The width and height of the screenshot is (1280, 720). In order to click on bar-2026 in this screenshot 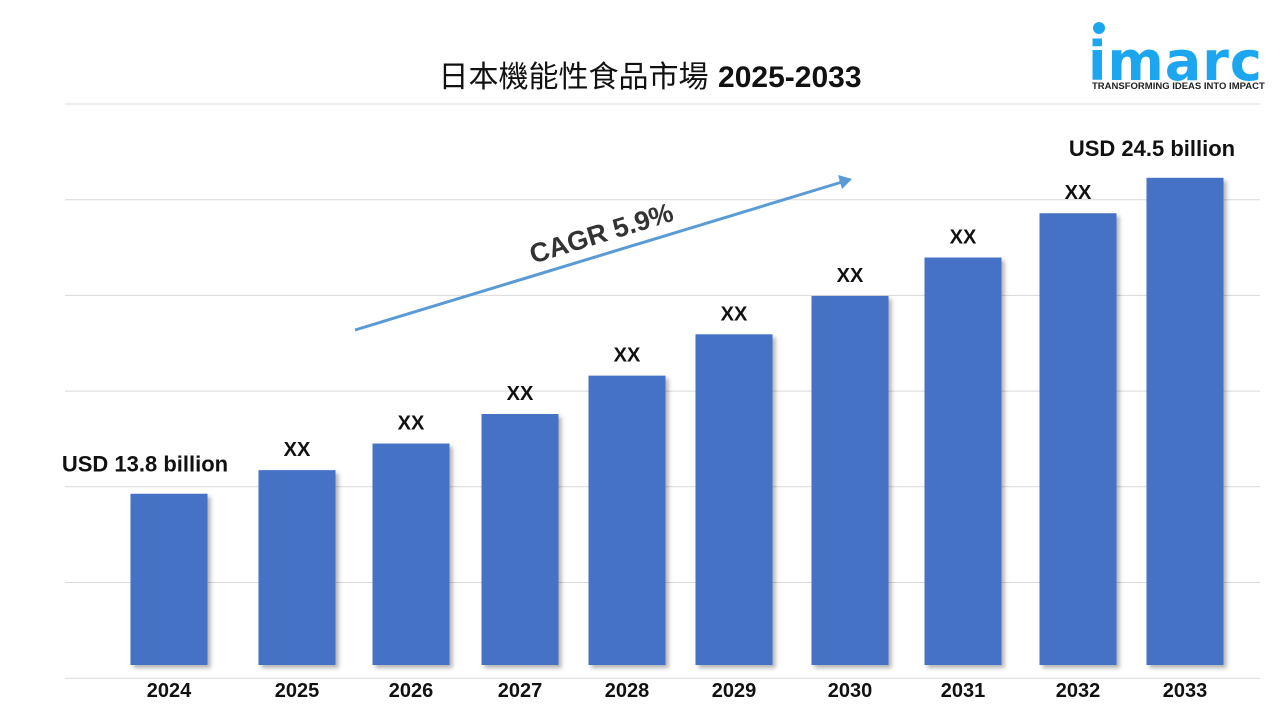, I will do `click(411, 554)`.